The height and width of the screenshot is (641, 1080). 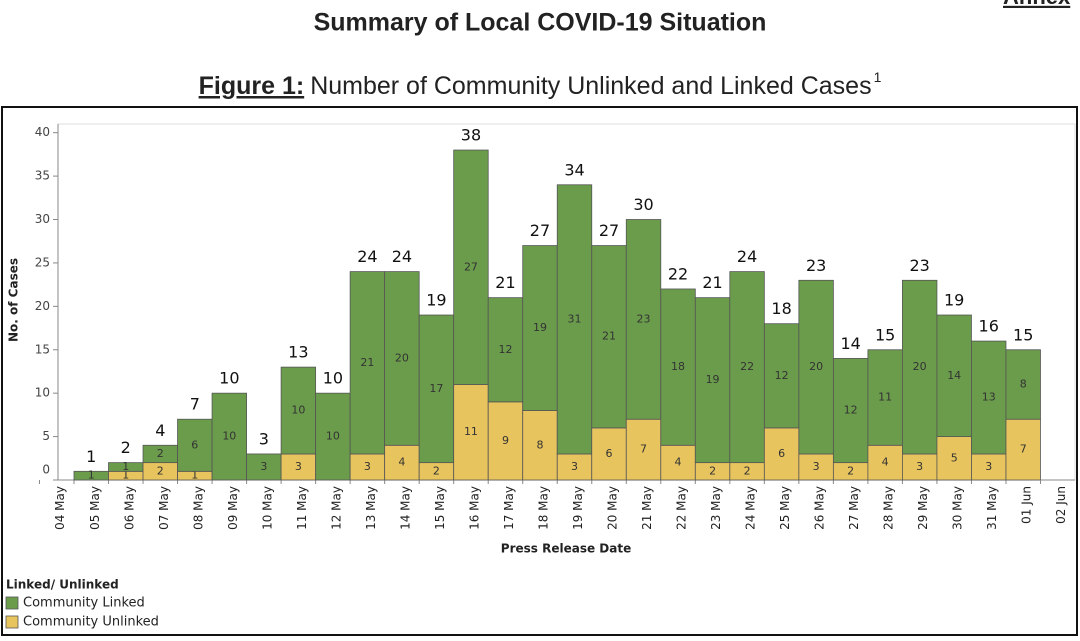 What do you see at coordinates (781, 308) in the screenshot?
I see `total-label: 18` at bounding box center [781, 308].